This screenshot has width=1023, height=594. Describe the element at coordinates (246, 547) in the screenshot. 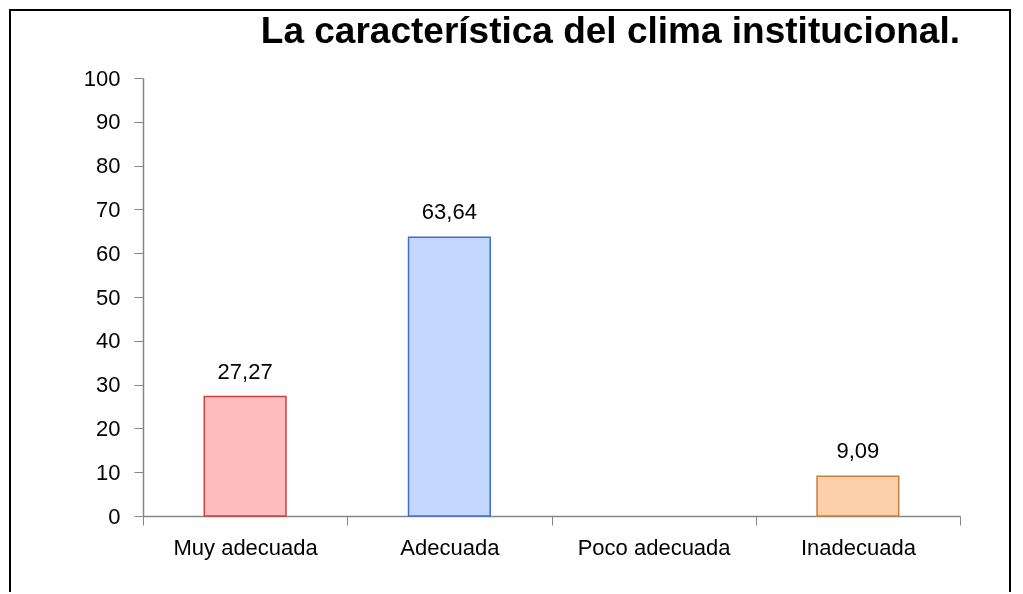

I see `x-tick-label: Muy adecuada` at that location.